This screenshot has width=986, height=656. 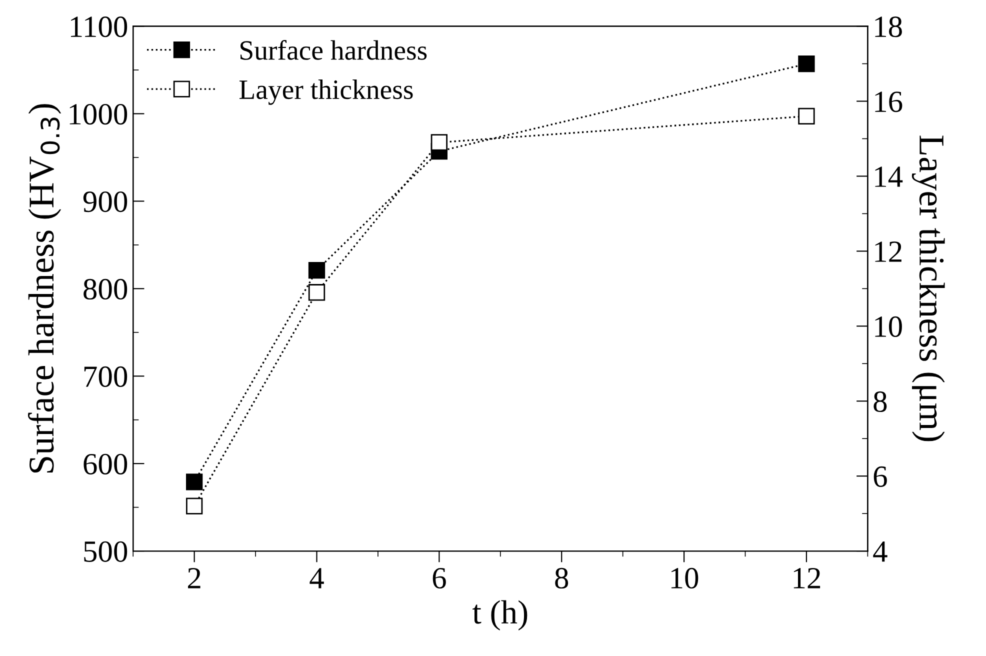 What do you see at coordinates (561, 578) in the screenshot?
I see `x-tick-label: 8` at bounding box center [561, 578].